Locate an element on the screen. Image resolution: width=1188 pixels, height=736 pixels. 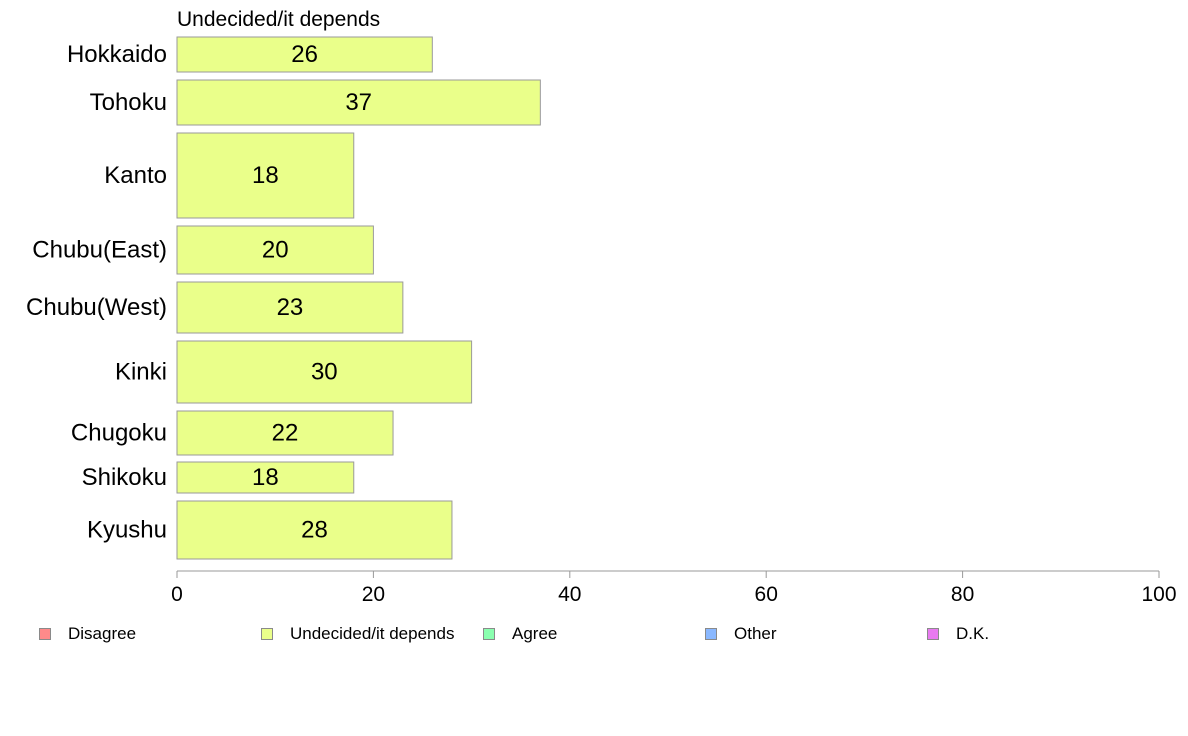
bar-shikoku is located at coordinates (265, 477).